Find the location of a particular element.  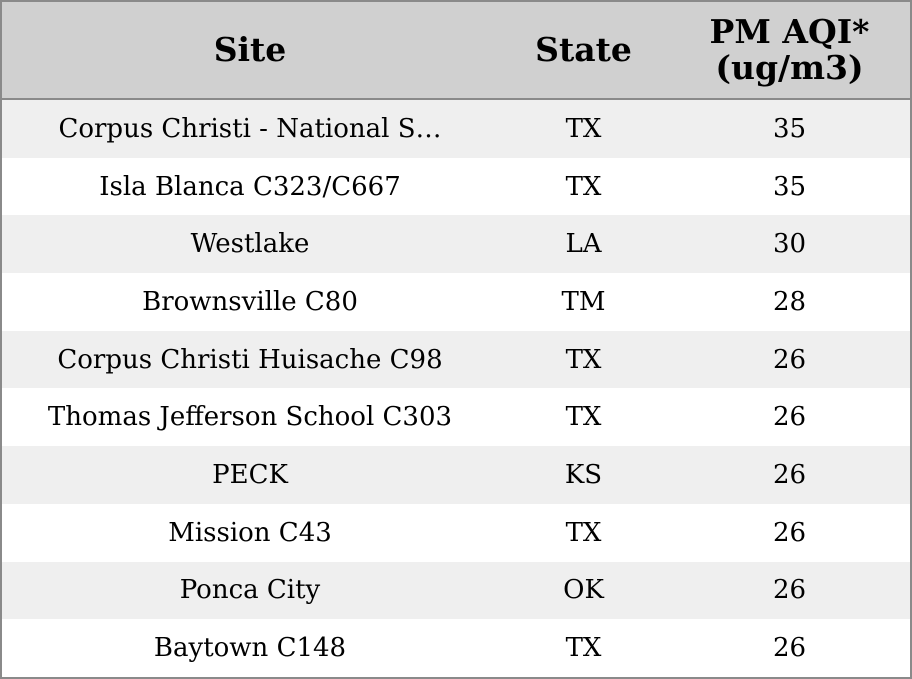

site-cell: Mission C43 is located at coordinates (250, 532).